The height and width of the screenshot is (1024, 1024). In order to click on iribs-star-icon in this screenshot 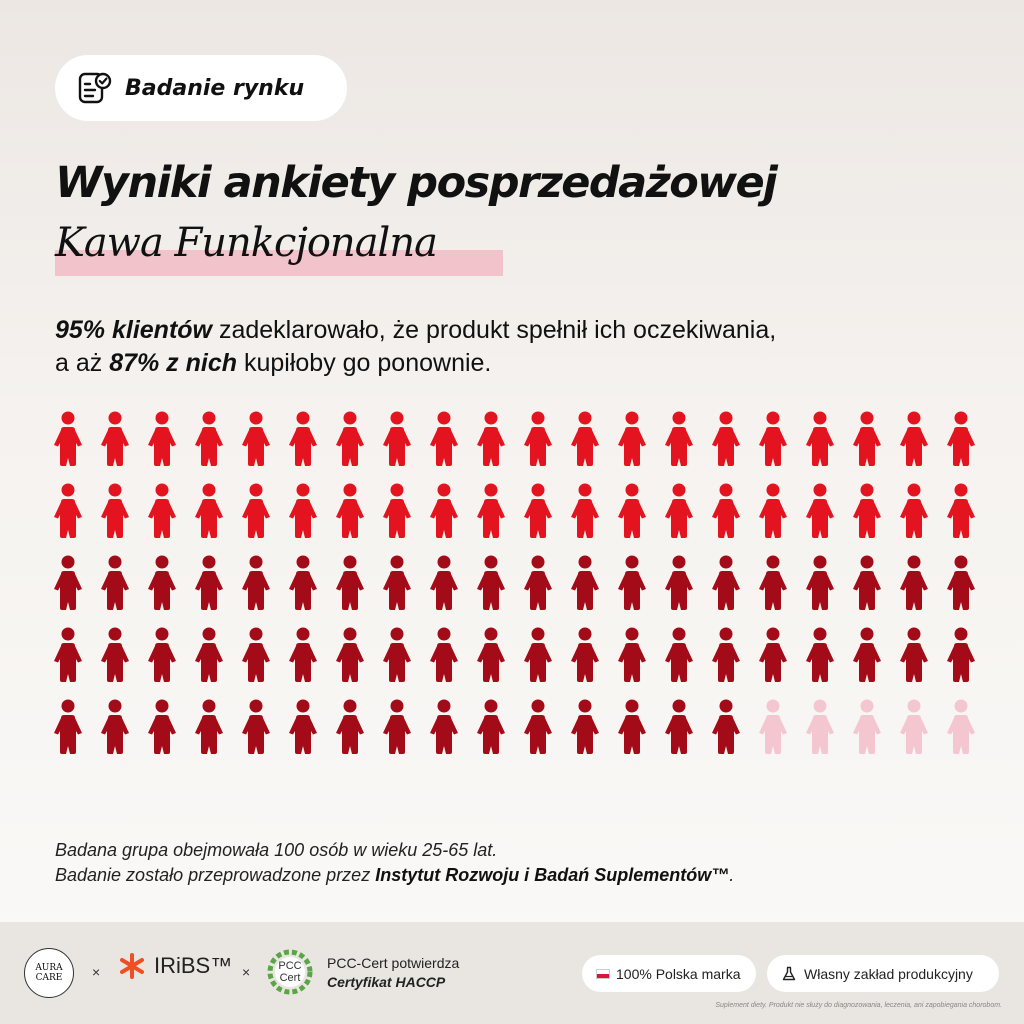, I will do `click(132, 966)`.